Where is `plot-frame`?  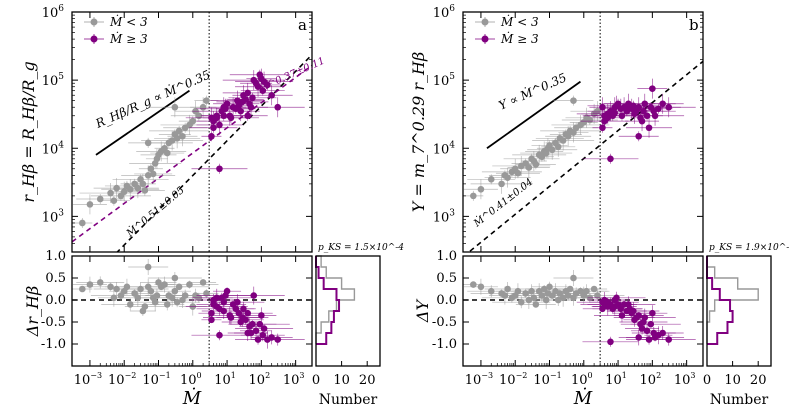
plot-frame is located at coordinates (583, 311).